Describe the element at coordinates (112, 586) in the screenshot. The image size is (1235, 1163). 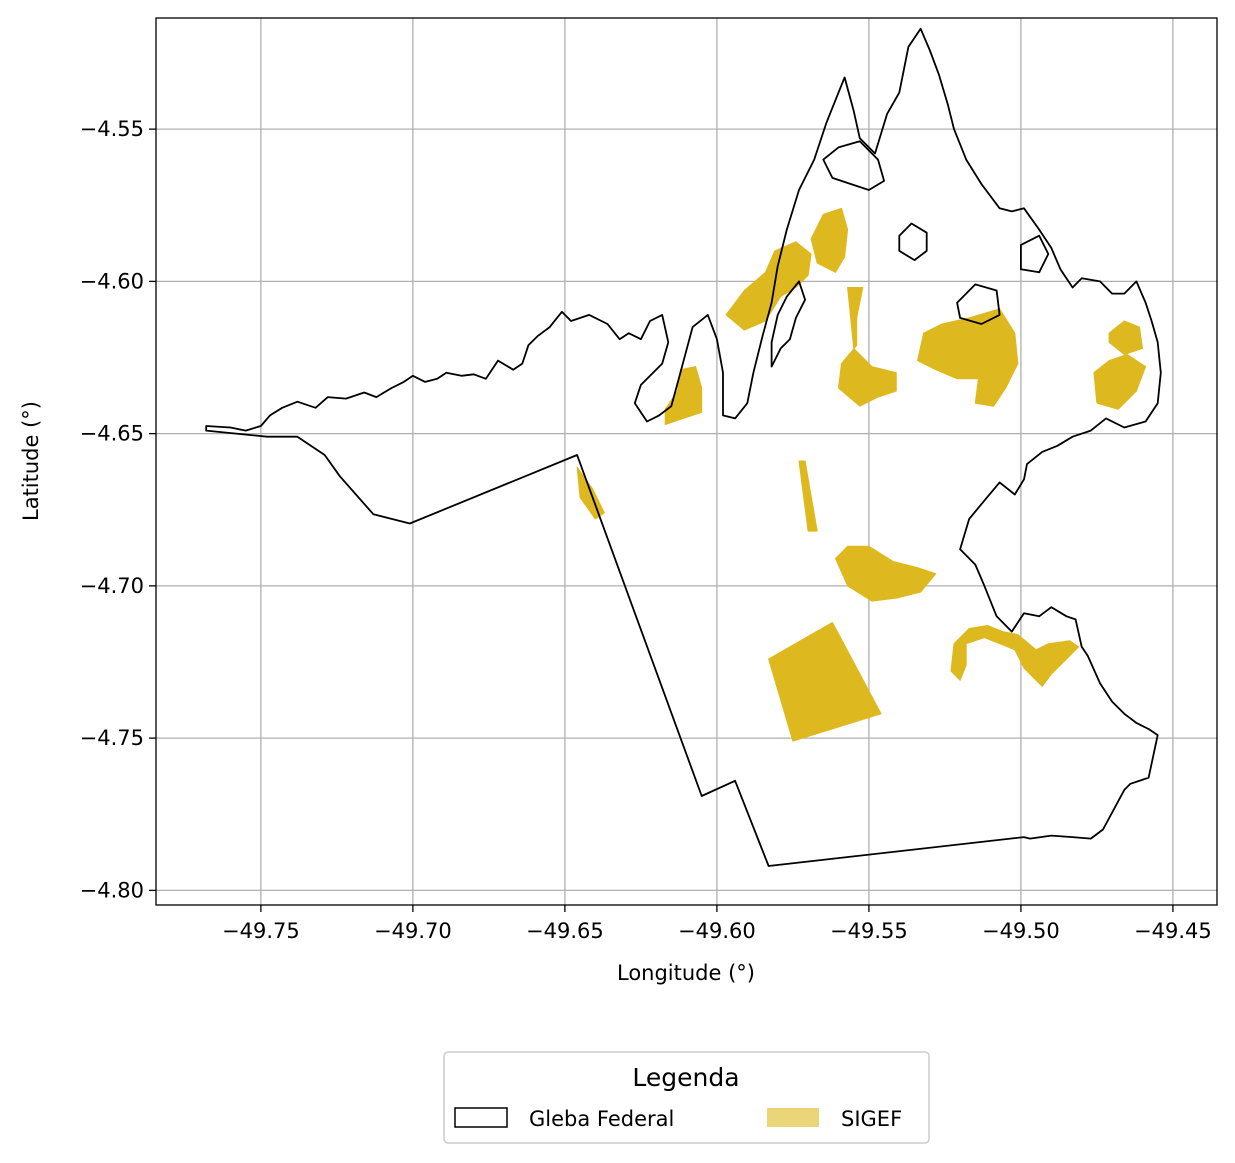
I see `y-tick-label-3: −4.70` at that location.